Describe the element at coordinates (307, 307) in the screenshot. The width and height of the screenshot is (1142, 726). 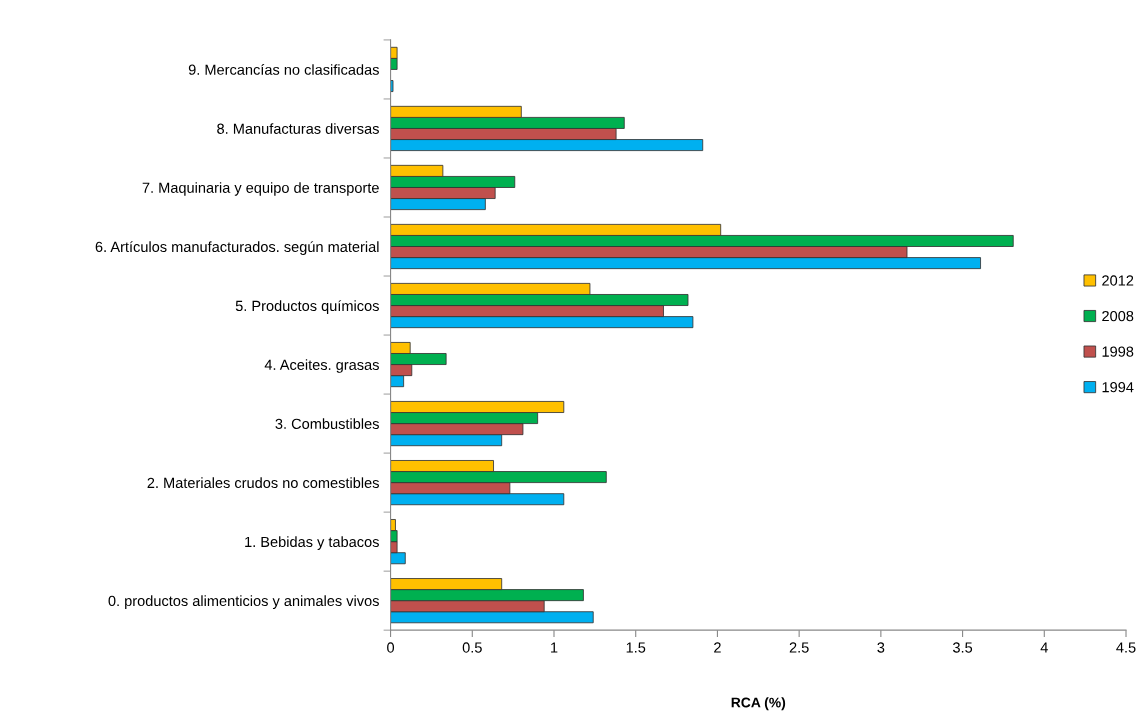
I see `y-tick-label: 5. Productos químicos` at that location.